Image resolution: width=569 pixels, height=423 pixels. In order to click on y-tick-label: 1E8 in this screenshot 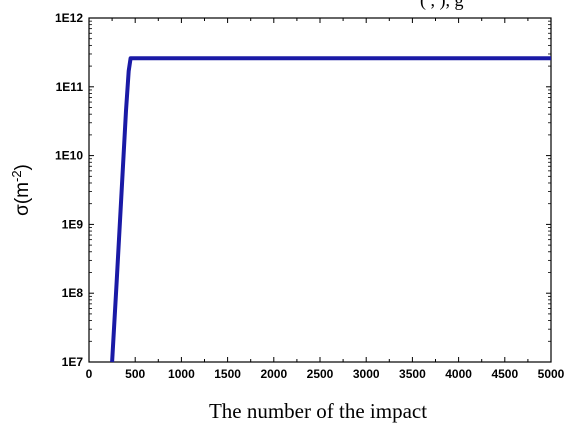, I will do `click(73, 293)`.